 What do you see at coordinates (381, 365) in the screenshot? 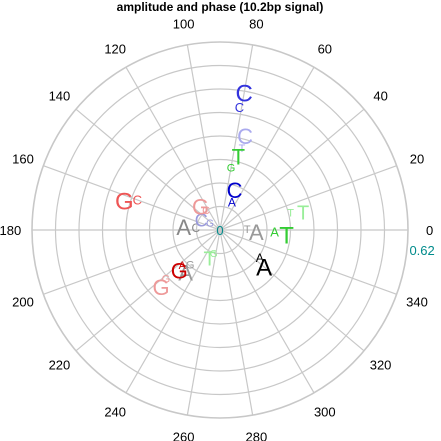
I see `angle-tick-label: 320` at bounding box center [381, 365].